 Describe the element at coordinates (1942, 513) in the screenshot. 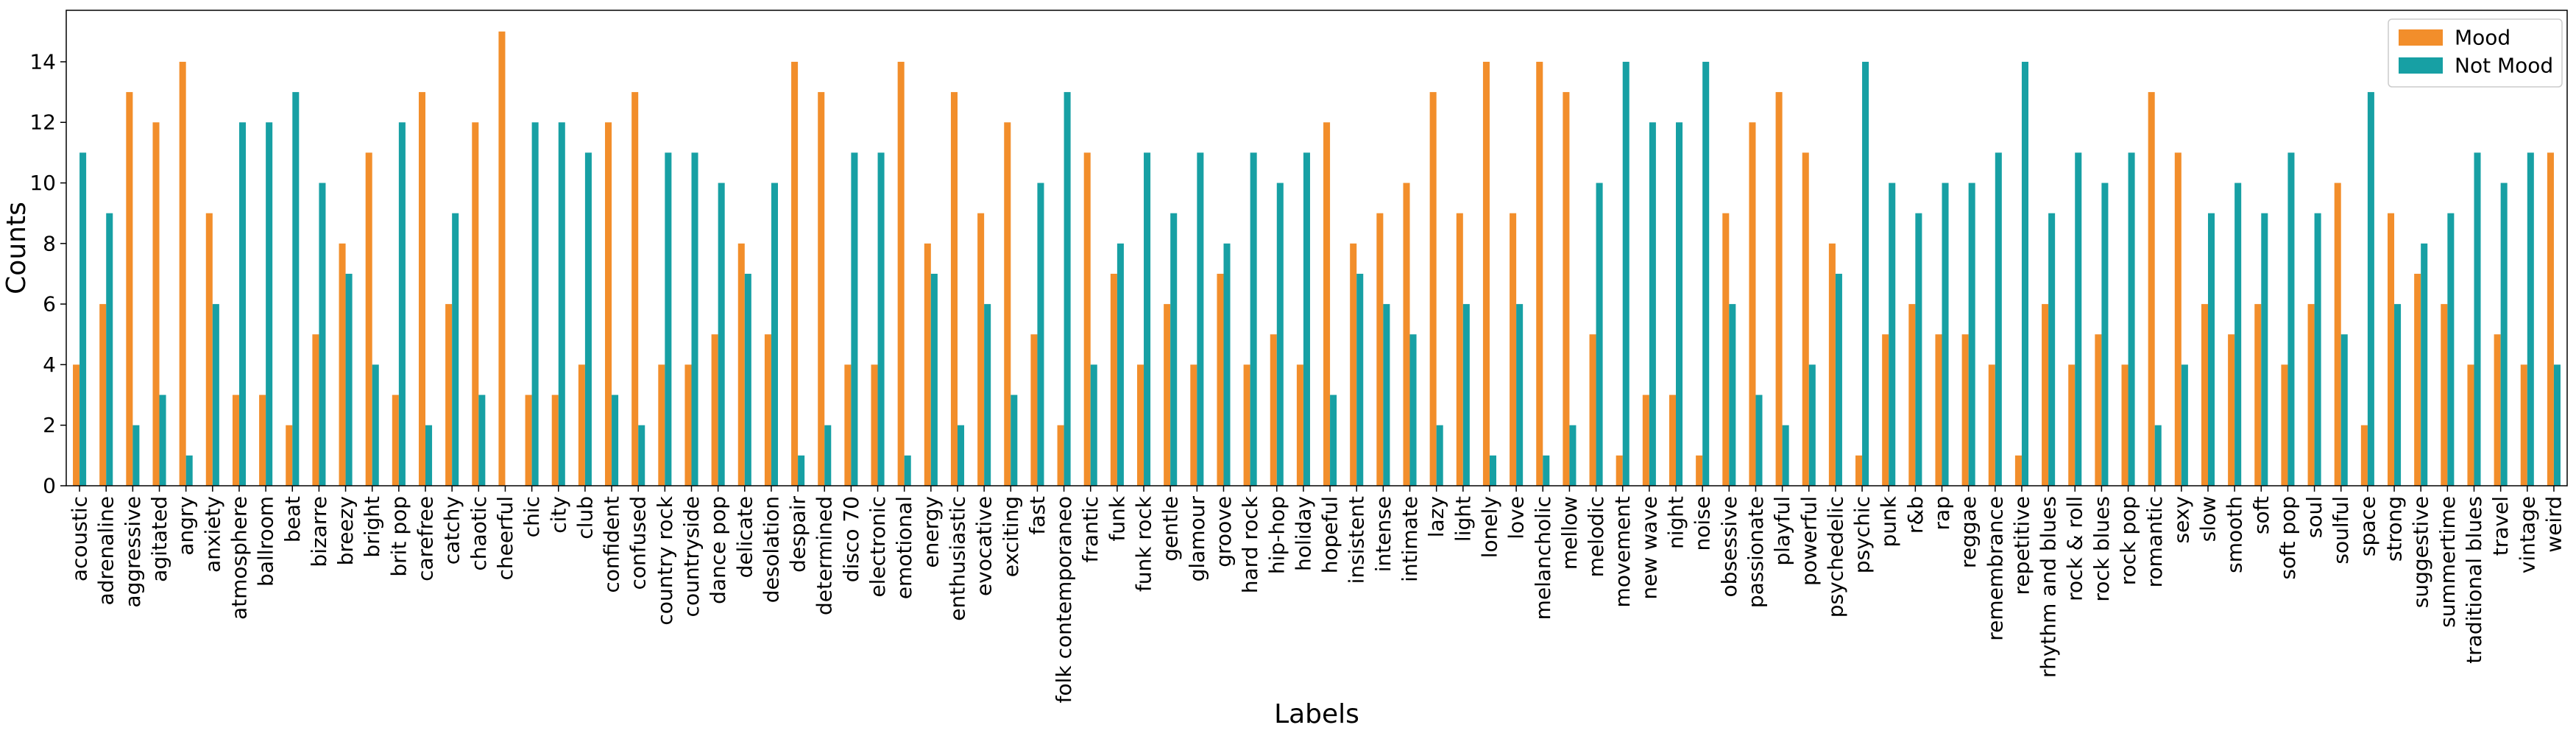

I see `x-tick-label: rap` at that location.